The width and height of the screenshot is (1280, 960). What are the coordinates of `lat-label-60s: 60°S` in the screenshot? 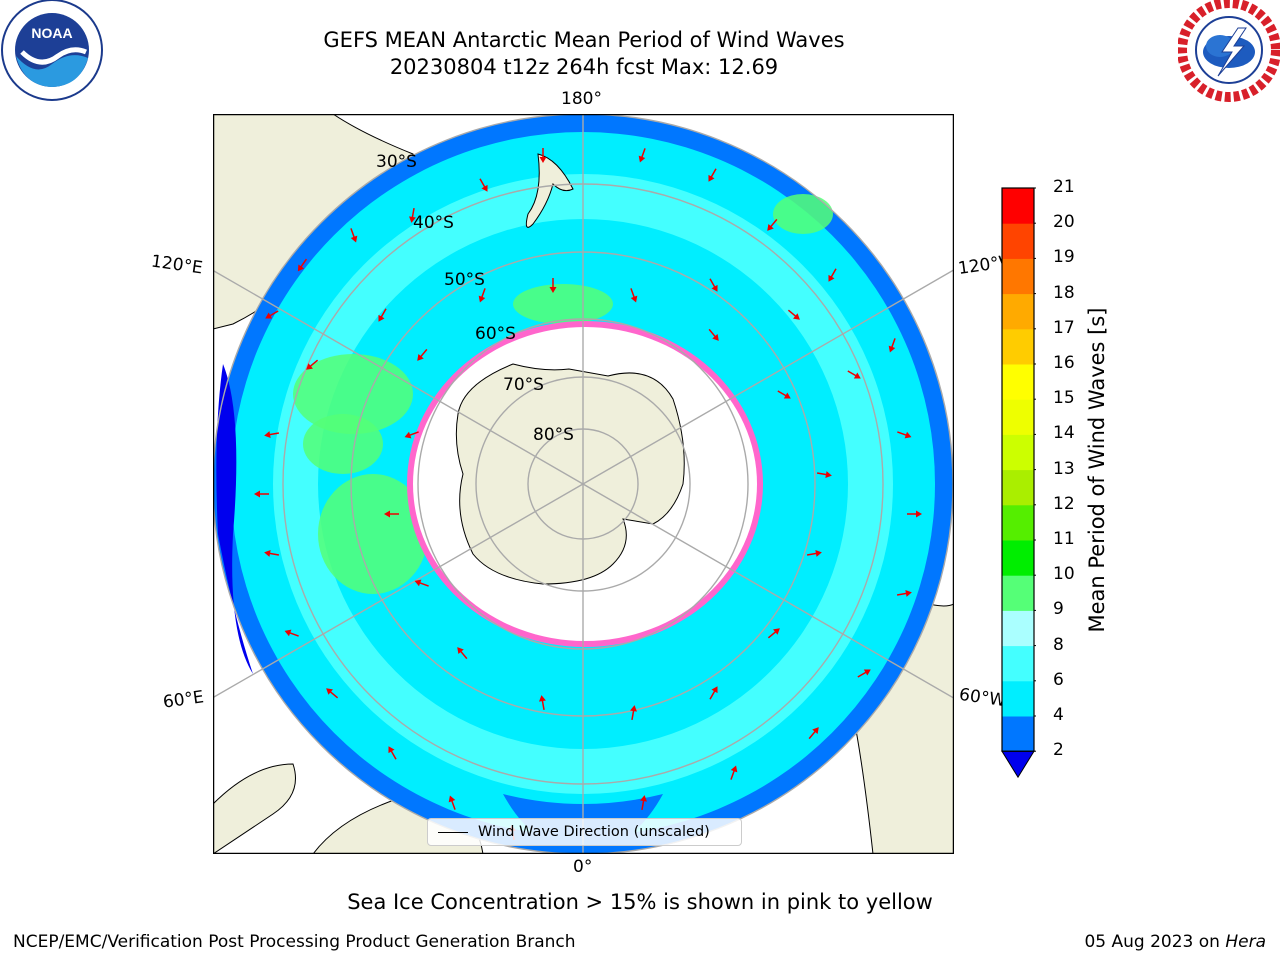 It's located at (495, 334).